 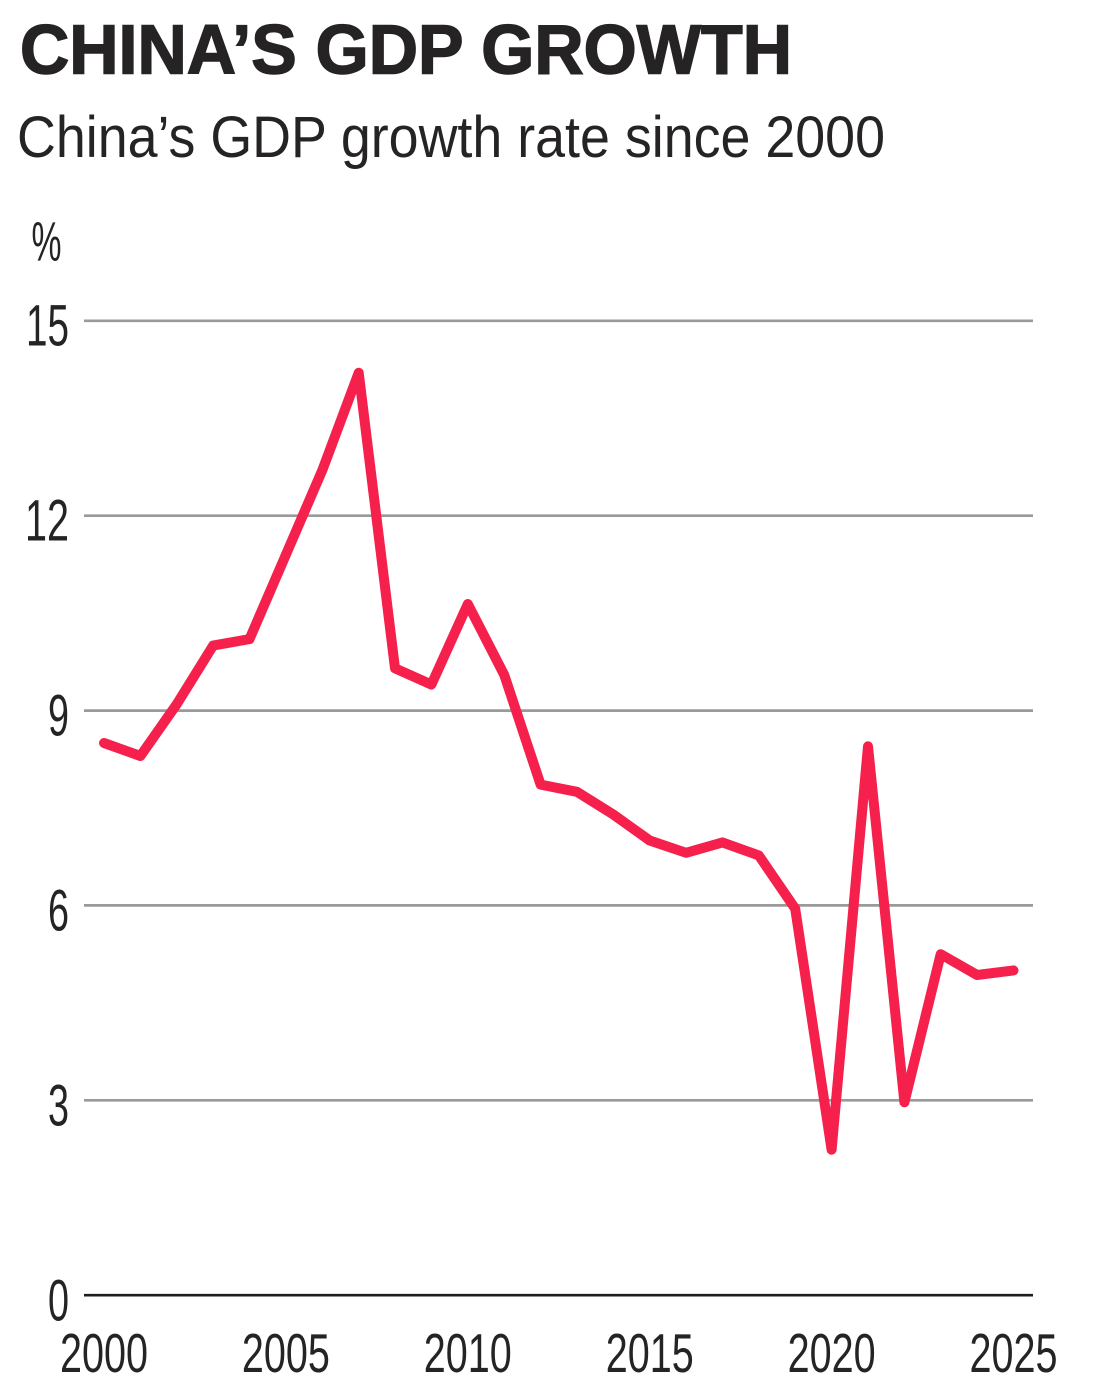 What do you see at coordinates (58, 1106) in the screenshot?
I see `svg-text: 3` at bounding box center [58, 1106].